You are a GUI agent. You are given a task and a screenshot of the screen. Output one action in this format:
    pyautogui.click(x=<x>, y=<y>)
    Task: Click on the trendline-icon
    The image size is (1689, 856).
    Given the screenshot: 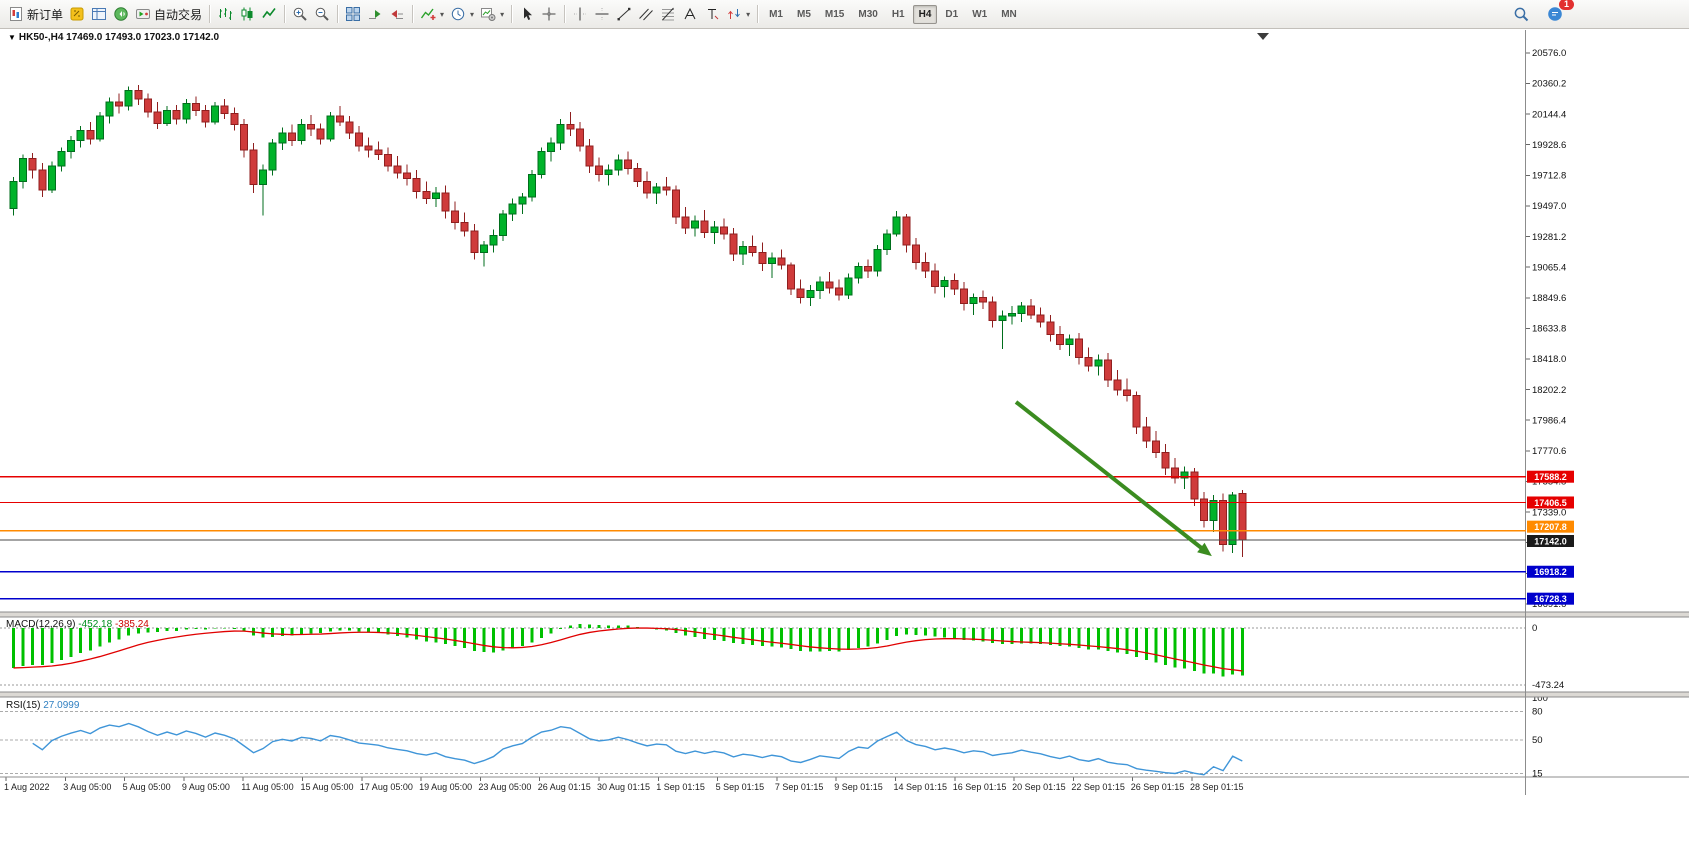 What is the action you would take?
    pyautogui.click(x=624, y=14)
    